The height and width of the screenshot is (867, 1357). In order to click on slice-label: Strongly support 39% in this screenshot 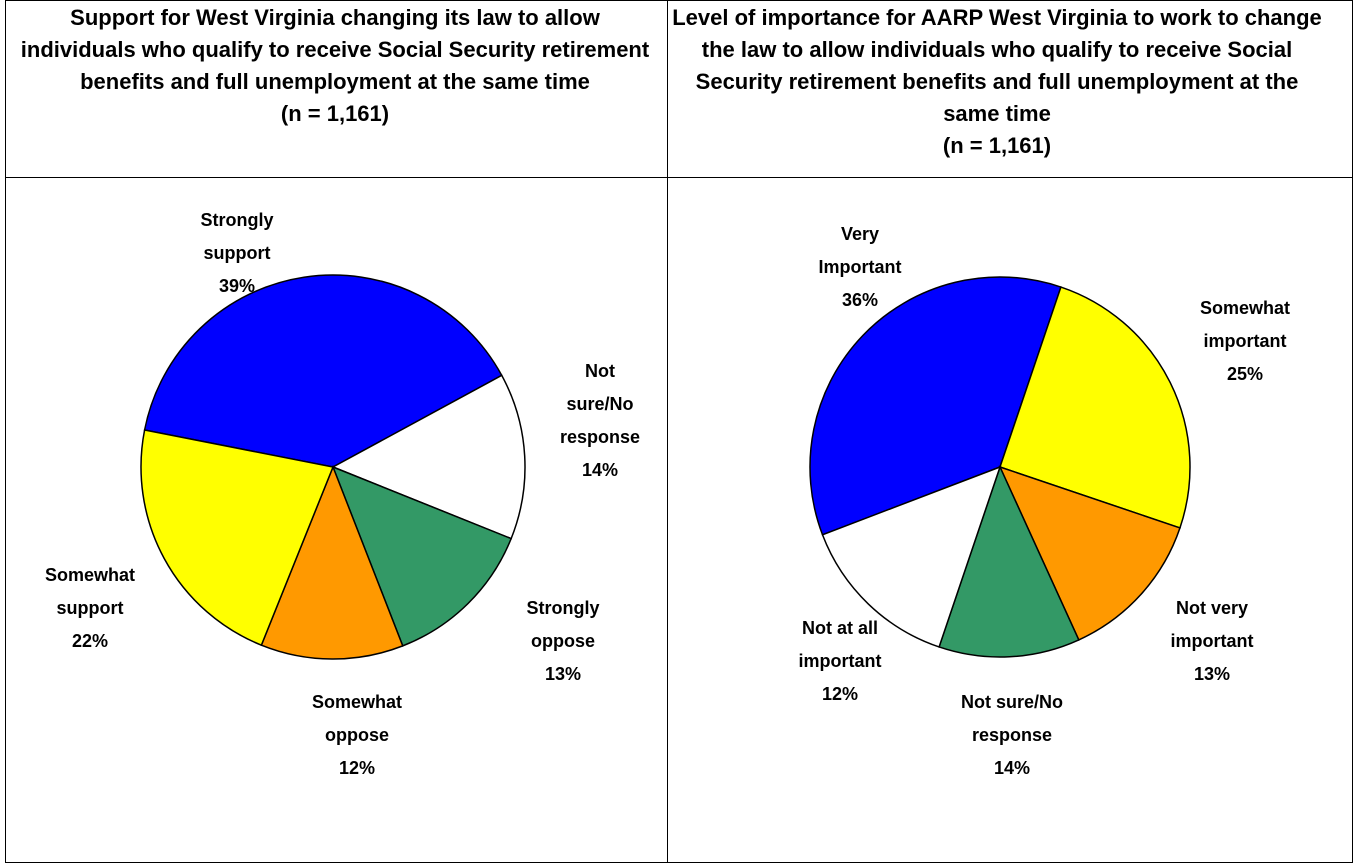, I will do `click(237, 253)`.